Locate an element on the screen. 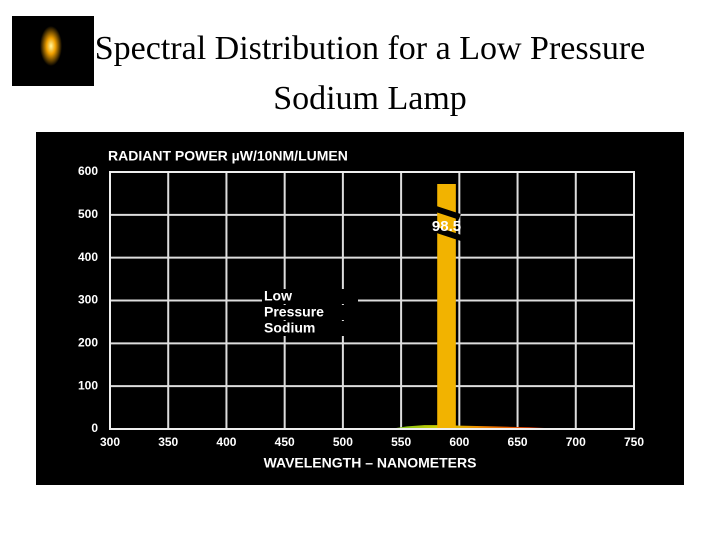  y-tick-label: 400 is located at coordinates (88, 257).